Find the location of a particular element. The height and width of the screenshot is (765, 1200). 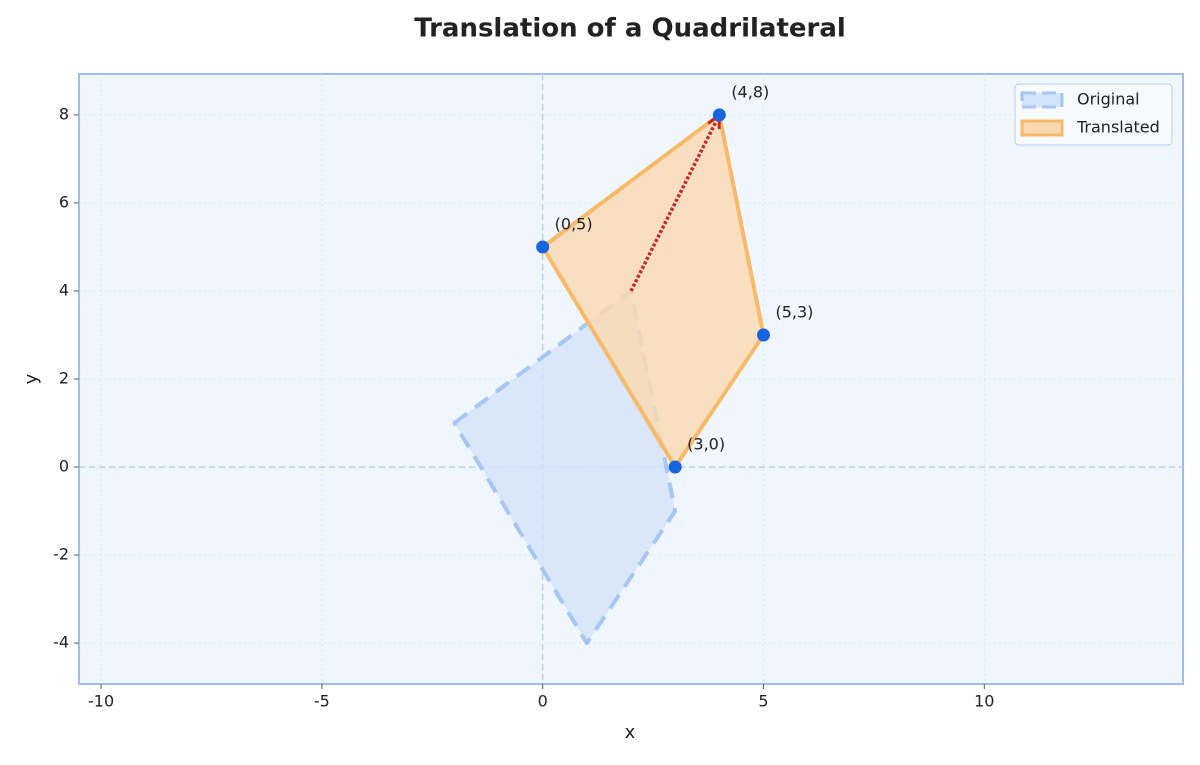

vertex-label: (5,3) is located at coordinates (794, 311).